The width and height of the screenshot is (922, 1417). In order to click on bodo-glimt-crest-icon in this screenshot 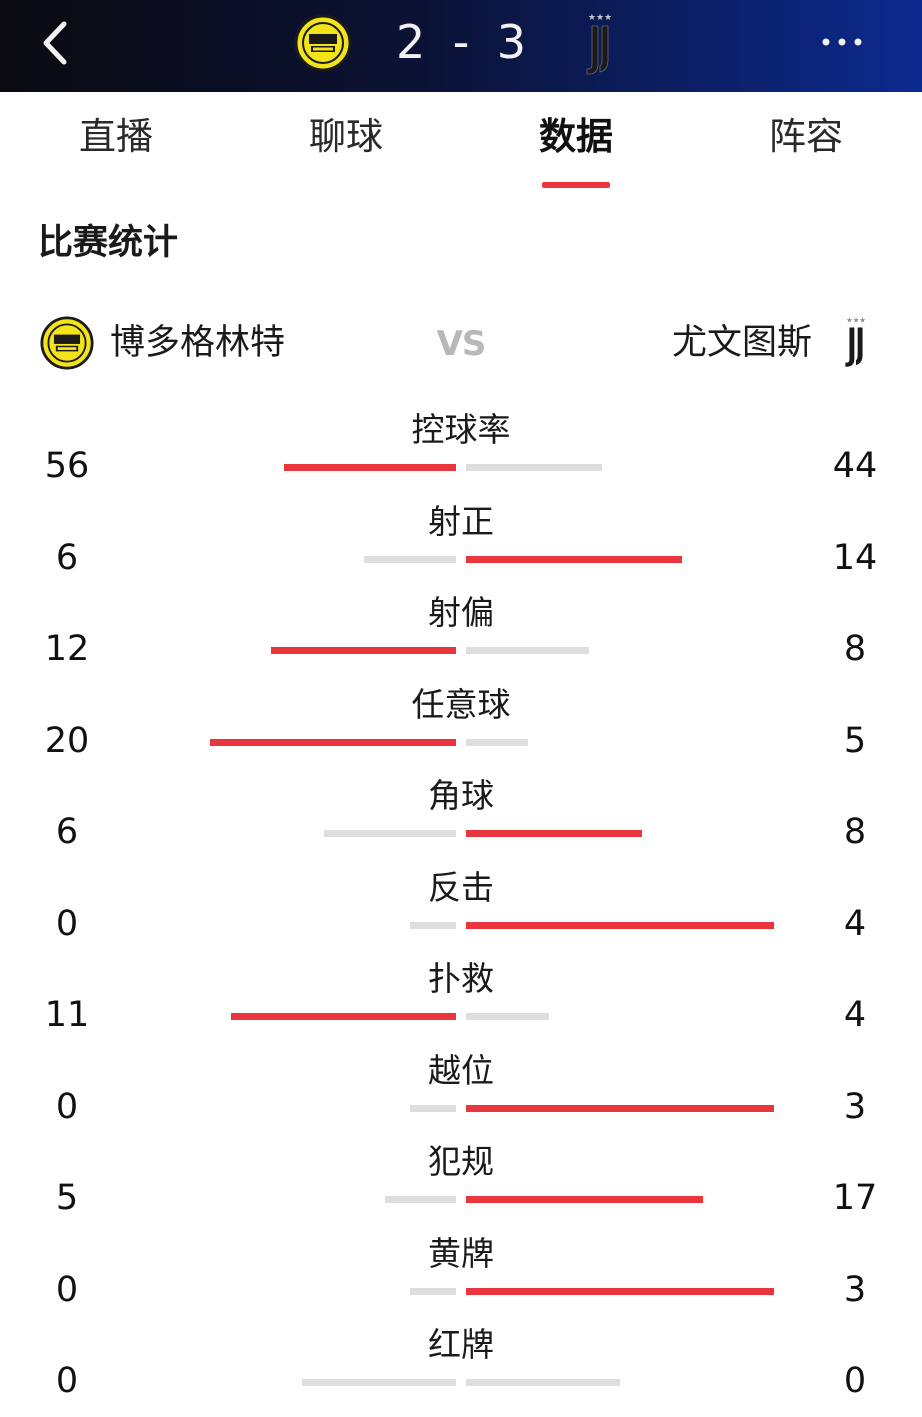, I will do `click(323, 43)`.